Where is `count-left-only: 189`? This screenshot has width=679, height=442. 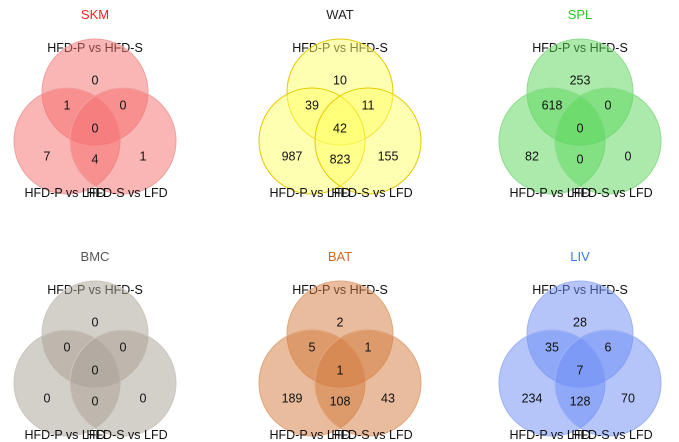
count-left-only: 189 is located at coordinates (292, 398).